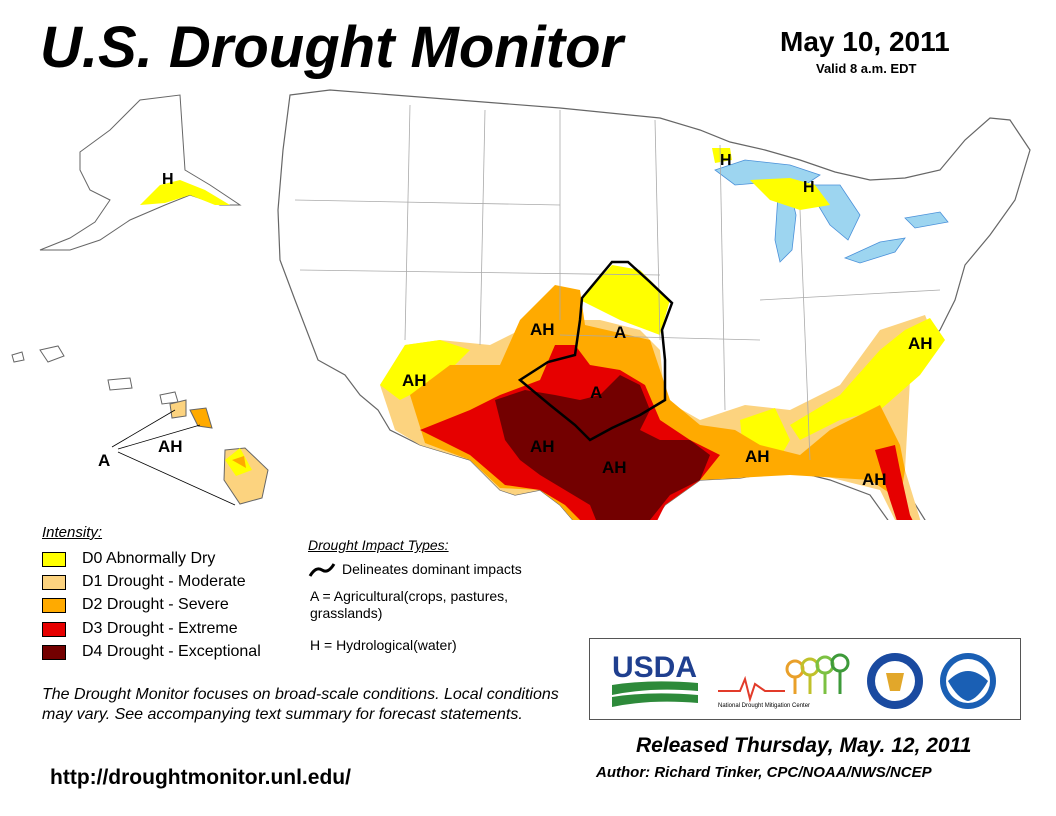  Describe the element at coordinates (926, 220) in the screenshot. I see `lake-ontario` at that location.